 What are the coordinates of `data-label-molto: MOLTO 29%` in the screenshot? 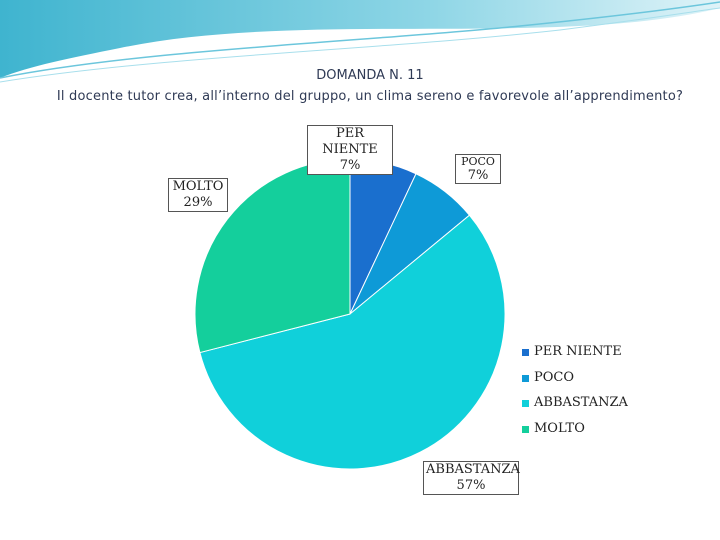 It's located at (198, 195).